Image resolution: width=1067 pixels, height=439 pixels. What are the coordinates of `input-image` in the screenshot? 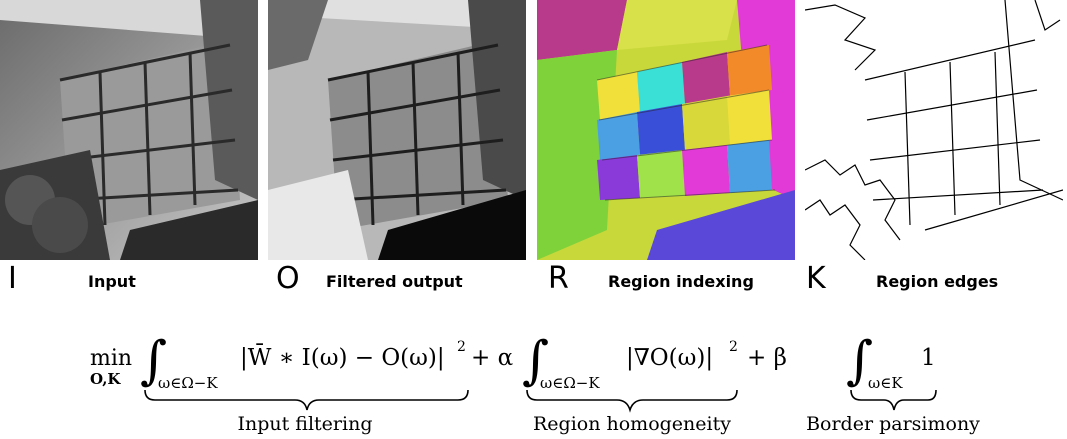 It's located at (129, 130).